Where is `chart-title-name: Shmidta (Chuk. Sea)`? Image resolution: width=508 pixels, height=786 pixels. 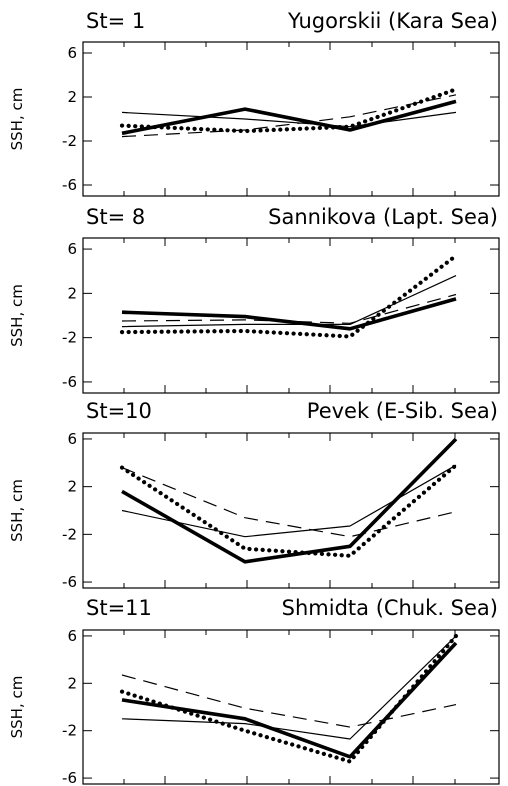 chart-title-name: Shmidta (Chuk. Sea) is located at coordinates (390, 608).